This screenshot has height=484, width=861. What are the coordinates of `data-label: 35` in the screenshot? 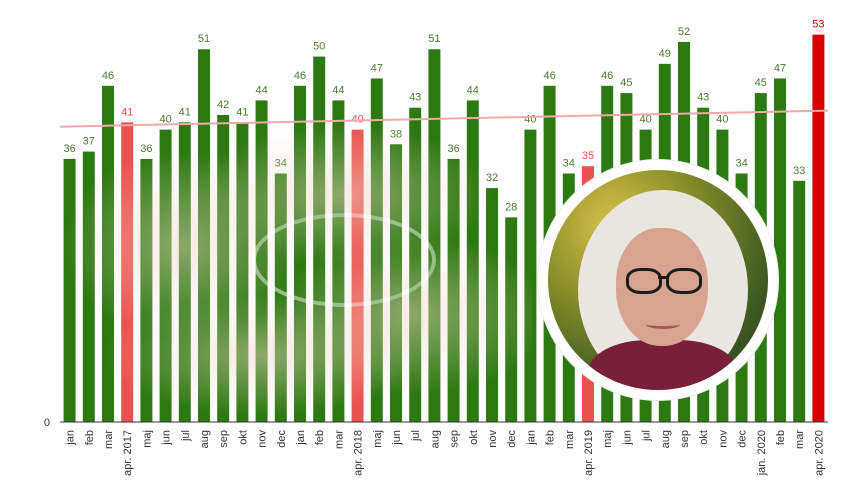 It's located at (588, 156).